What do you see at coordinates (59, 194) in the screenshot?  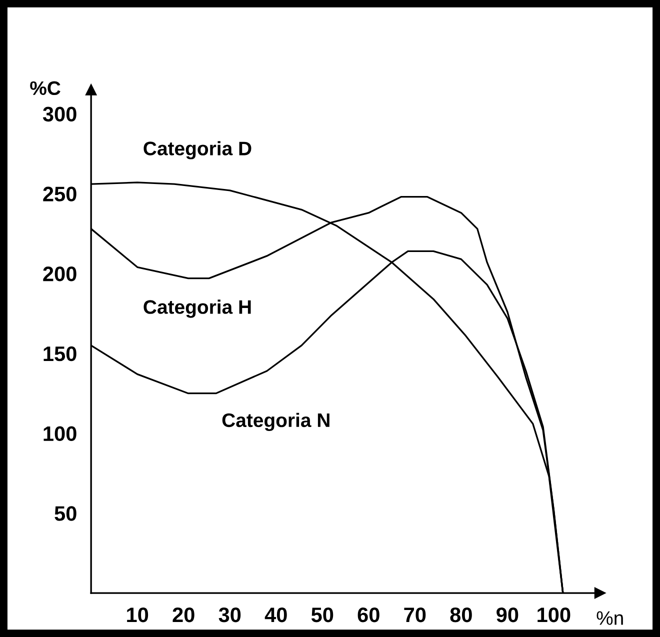 I see `y-tick-label: 250` at bounding box center [59, 194].